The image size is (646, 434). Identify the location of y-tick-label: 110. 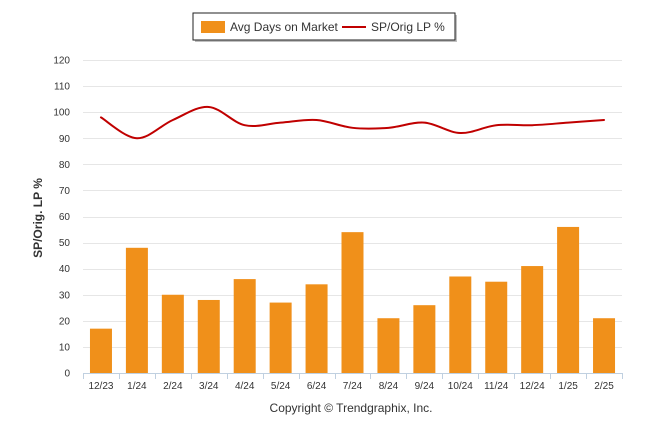
(62, 87).